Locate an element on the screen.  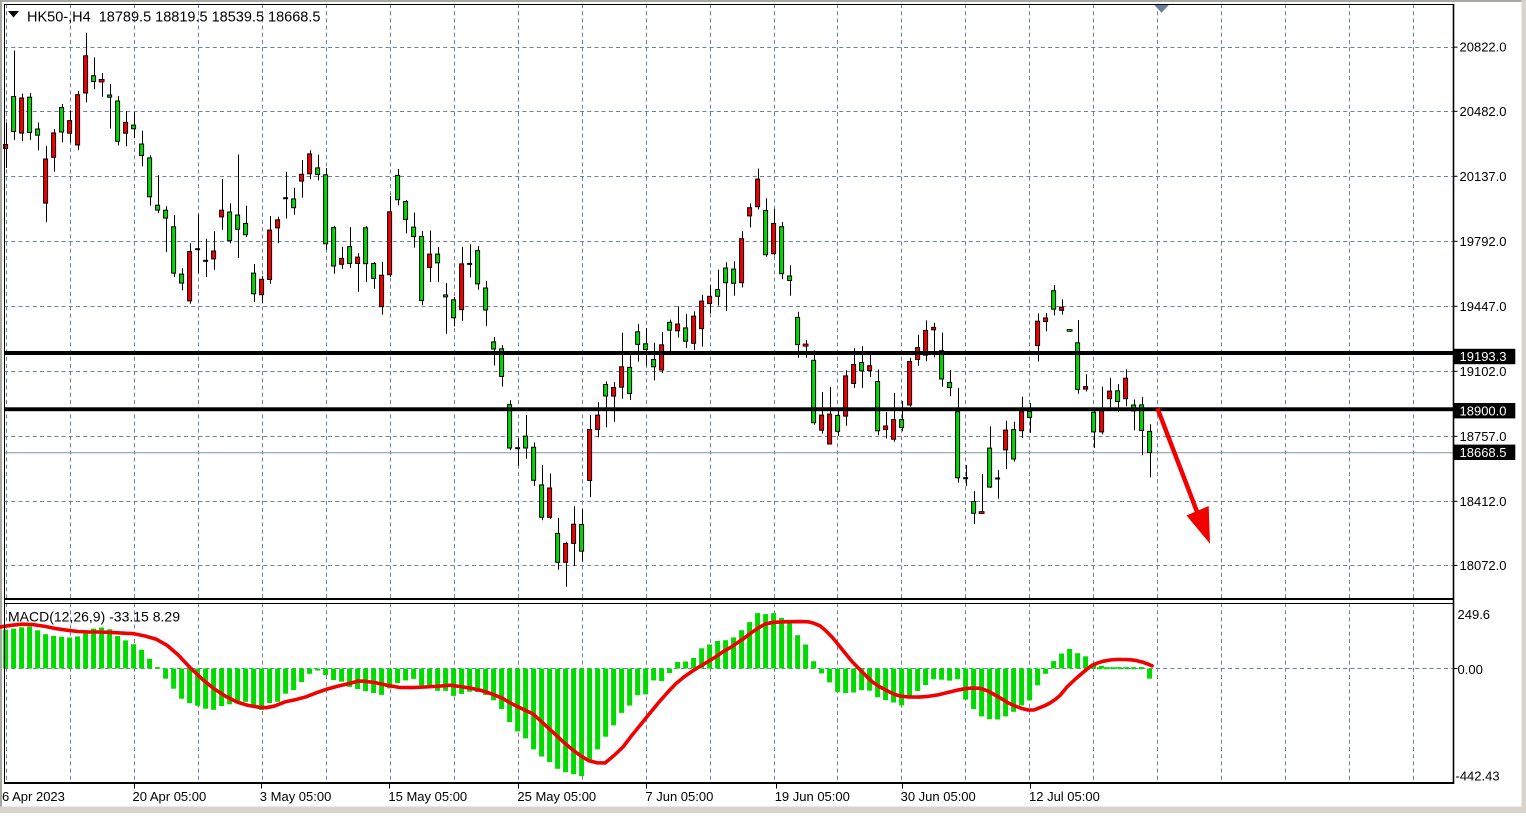
svg-text: -442.43 is located at coordinates (1478, 775).